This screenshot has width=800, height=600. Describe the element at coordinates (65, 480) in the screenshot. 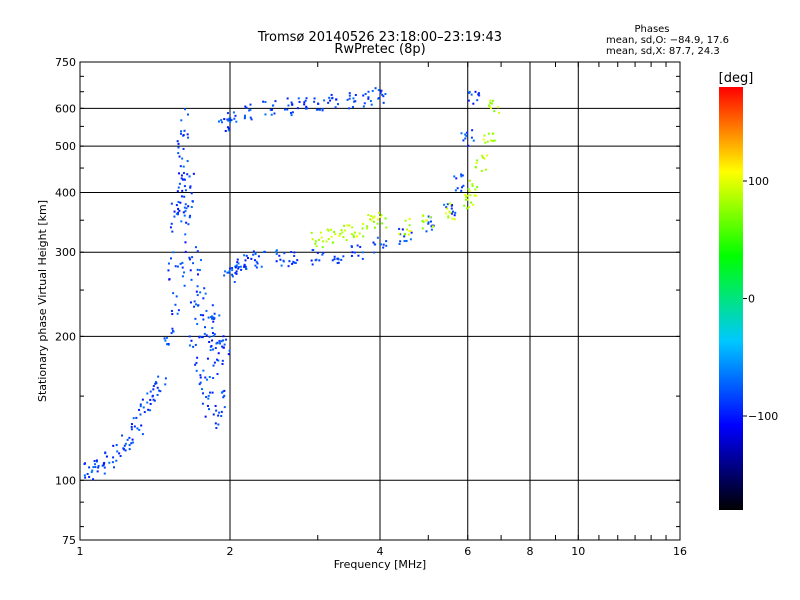

I see `y-tick-label: 100` at that location.